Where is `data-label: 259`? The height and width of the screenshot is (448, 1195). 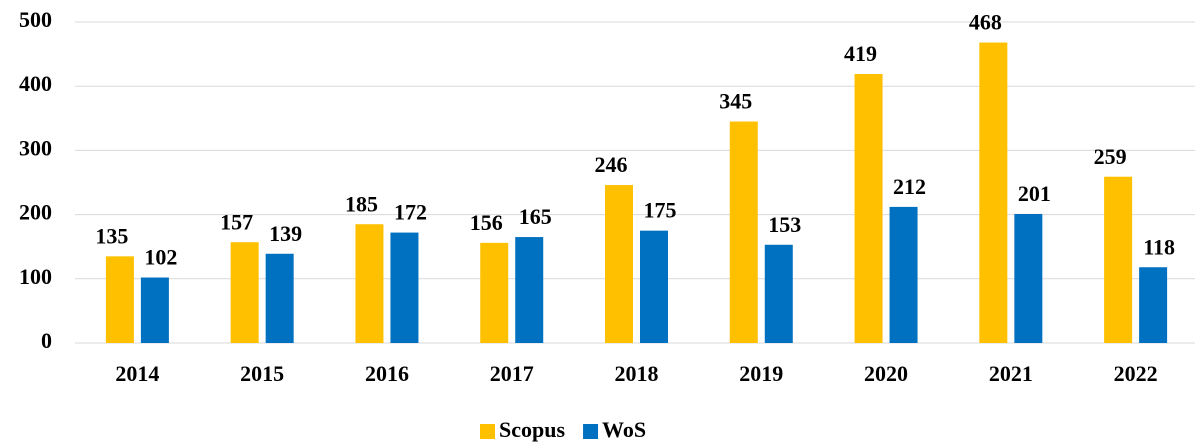 data-label: 259 is located at coordinates (1110, 156).